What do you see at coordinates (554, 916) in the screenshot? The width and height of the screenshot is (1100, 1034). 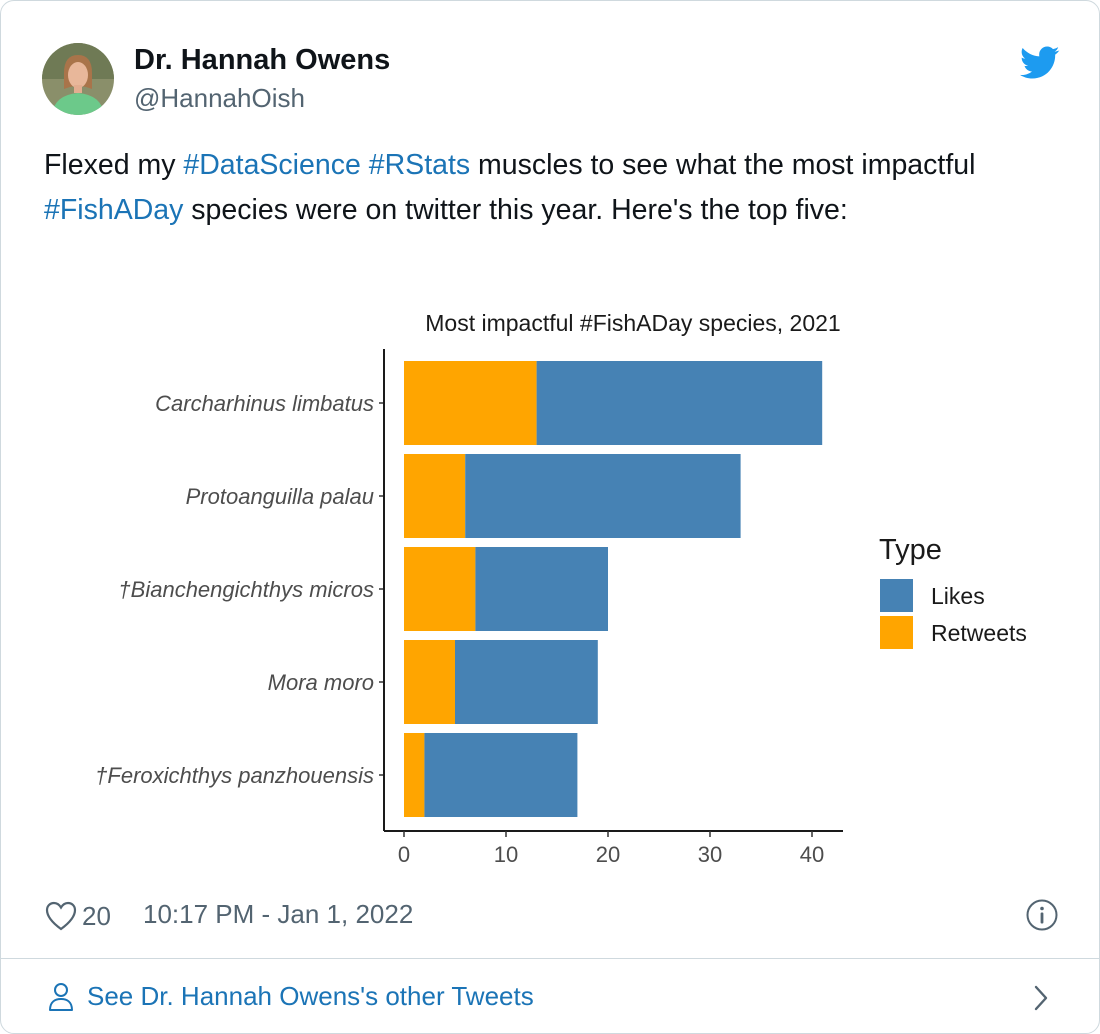 I see `tweet-meta: 20 10:17 PM - Jan 1, 2022` at bounding box center [554, 916].